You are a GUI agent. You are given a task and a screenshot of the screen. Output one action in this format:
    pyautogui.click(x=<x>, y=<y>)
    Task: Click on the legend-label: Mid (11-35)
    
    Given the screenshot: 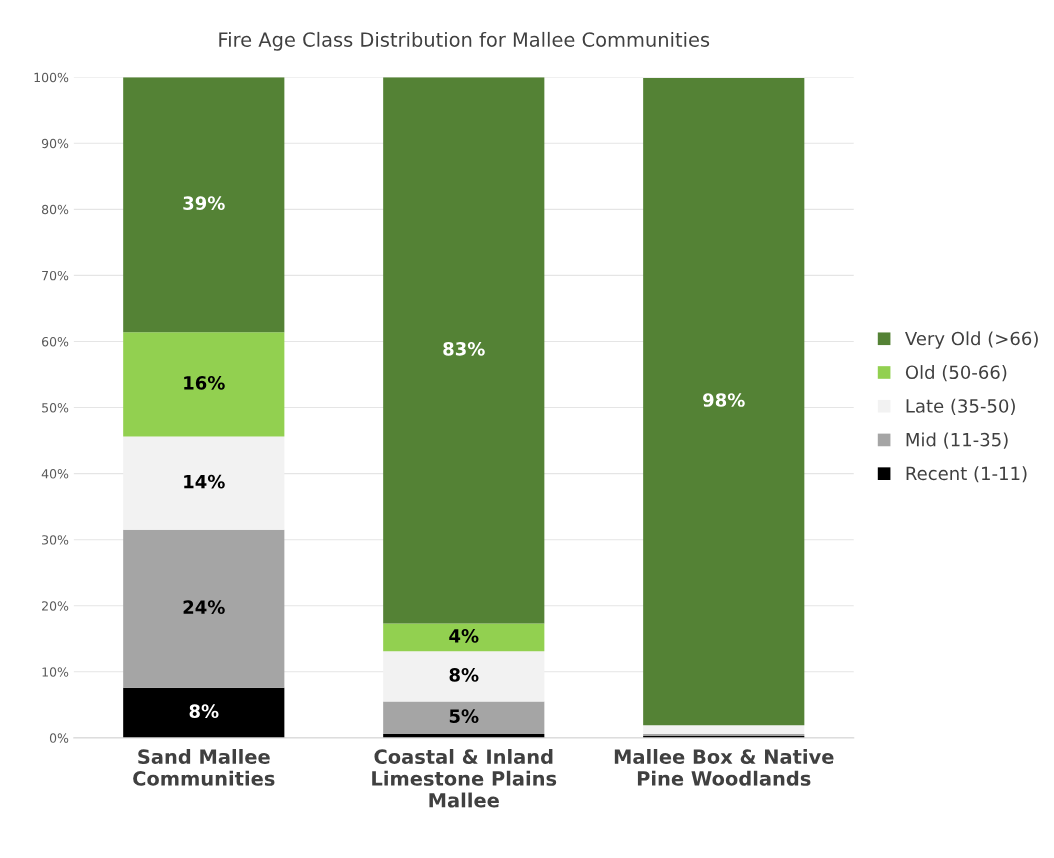 What is the action you would take?
    pyautogui.click(x=957, y=440)
    